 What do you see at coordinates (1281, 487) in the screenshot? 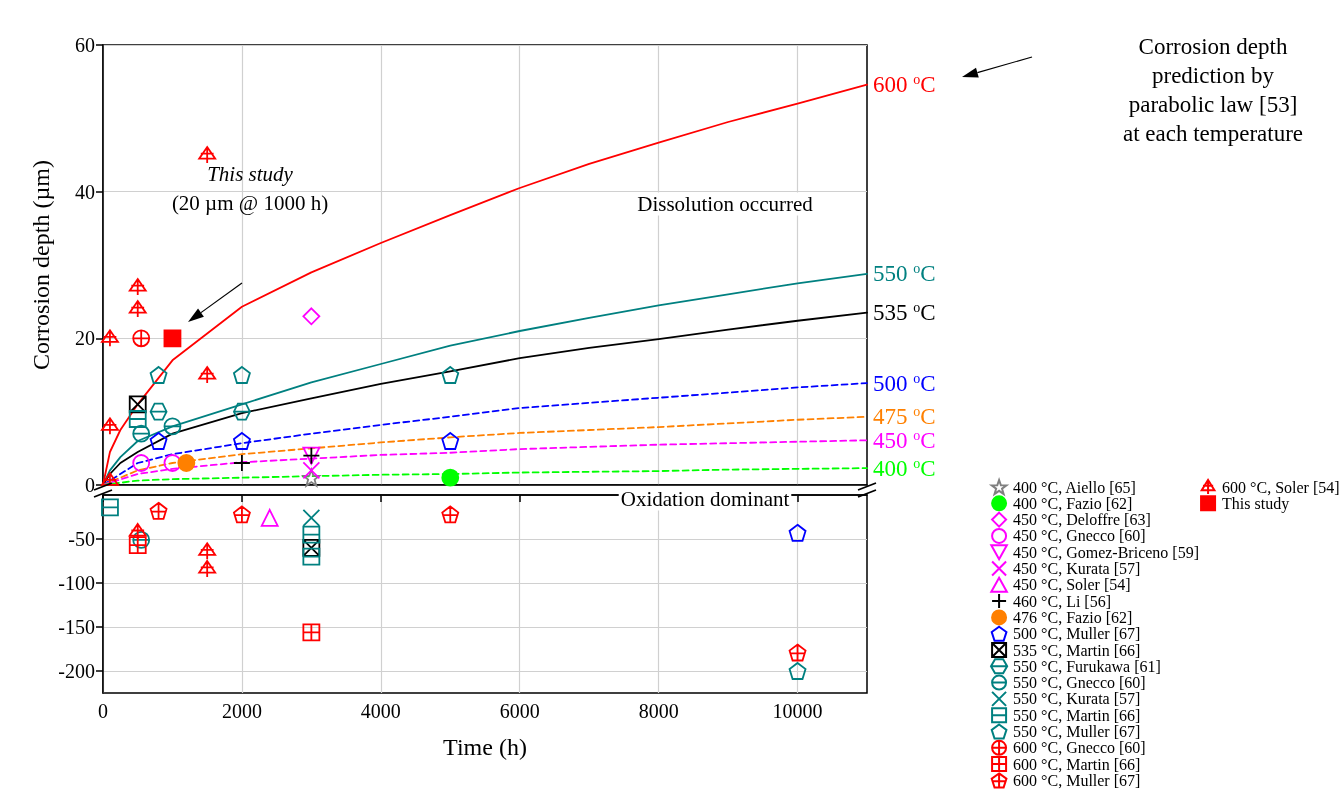
I see `legend-label: 600 °C, Soler [54]` at bounding box center [1281, 487].